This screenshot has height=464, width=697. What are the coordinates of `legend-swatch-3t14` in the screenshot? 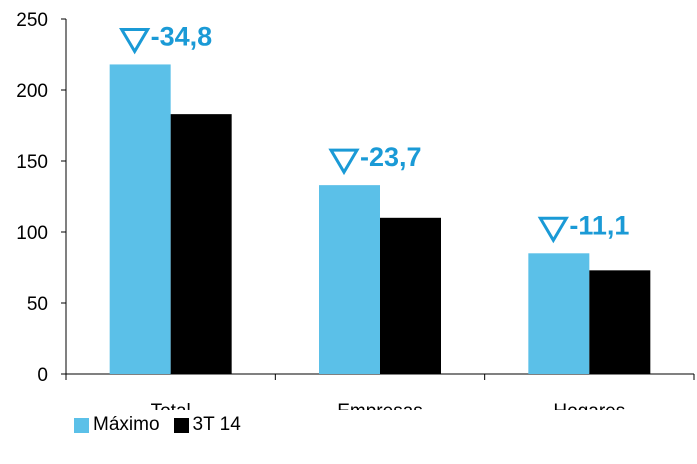 It's located at (181, 425).